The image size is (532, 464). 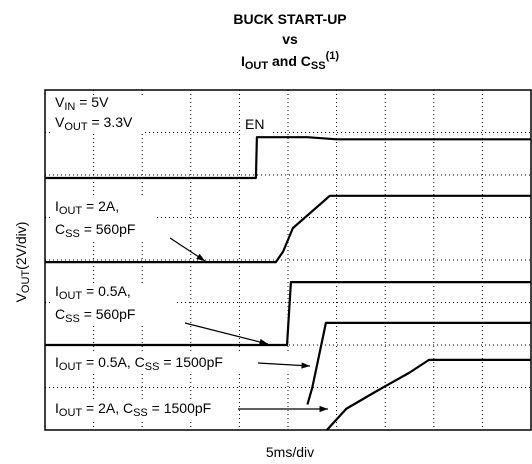 I want to click on annotation: IOUT = 0.5A, CSS = 1500pF, so click(x=139, y=363).